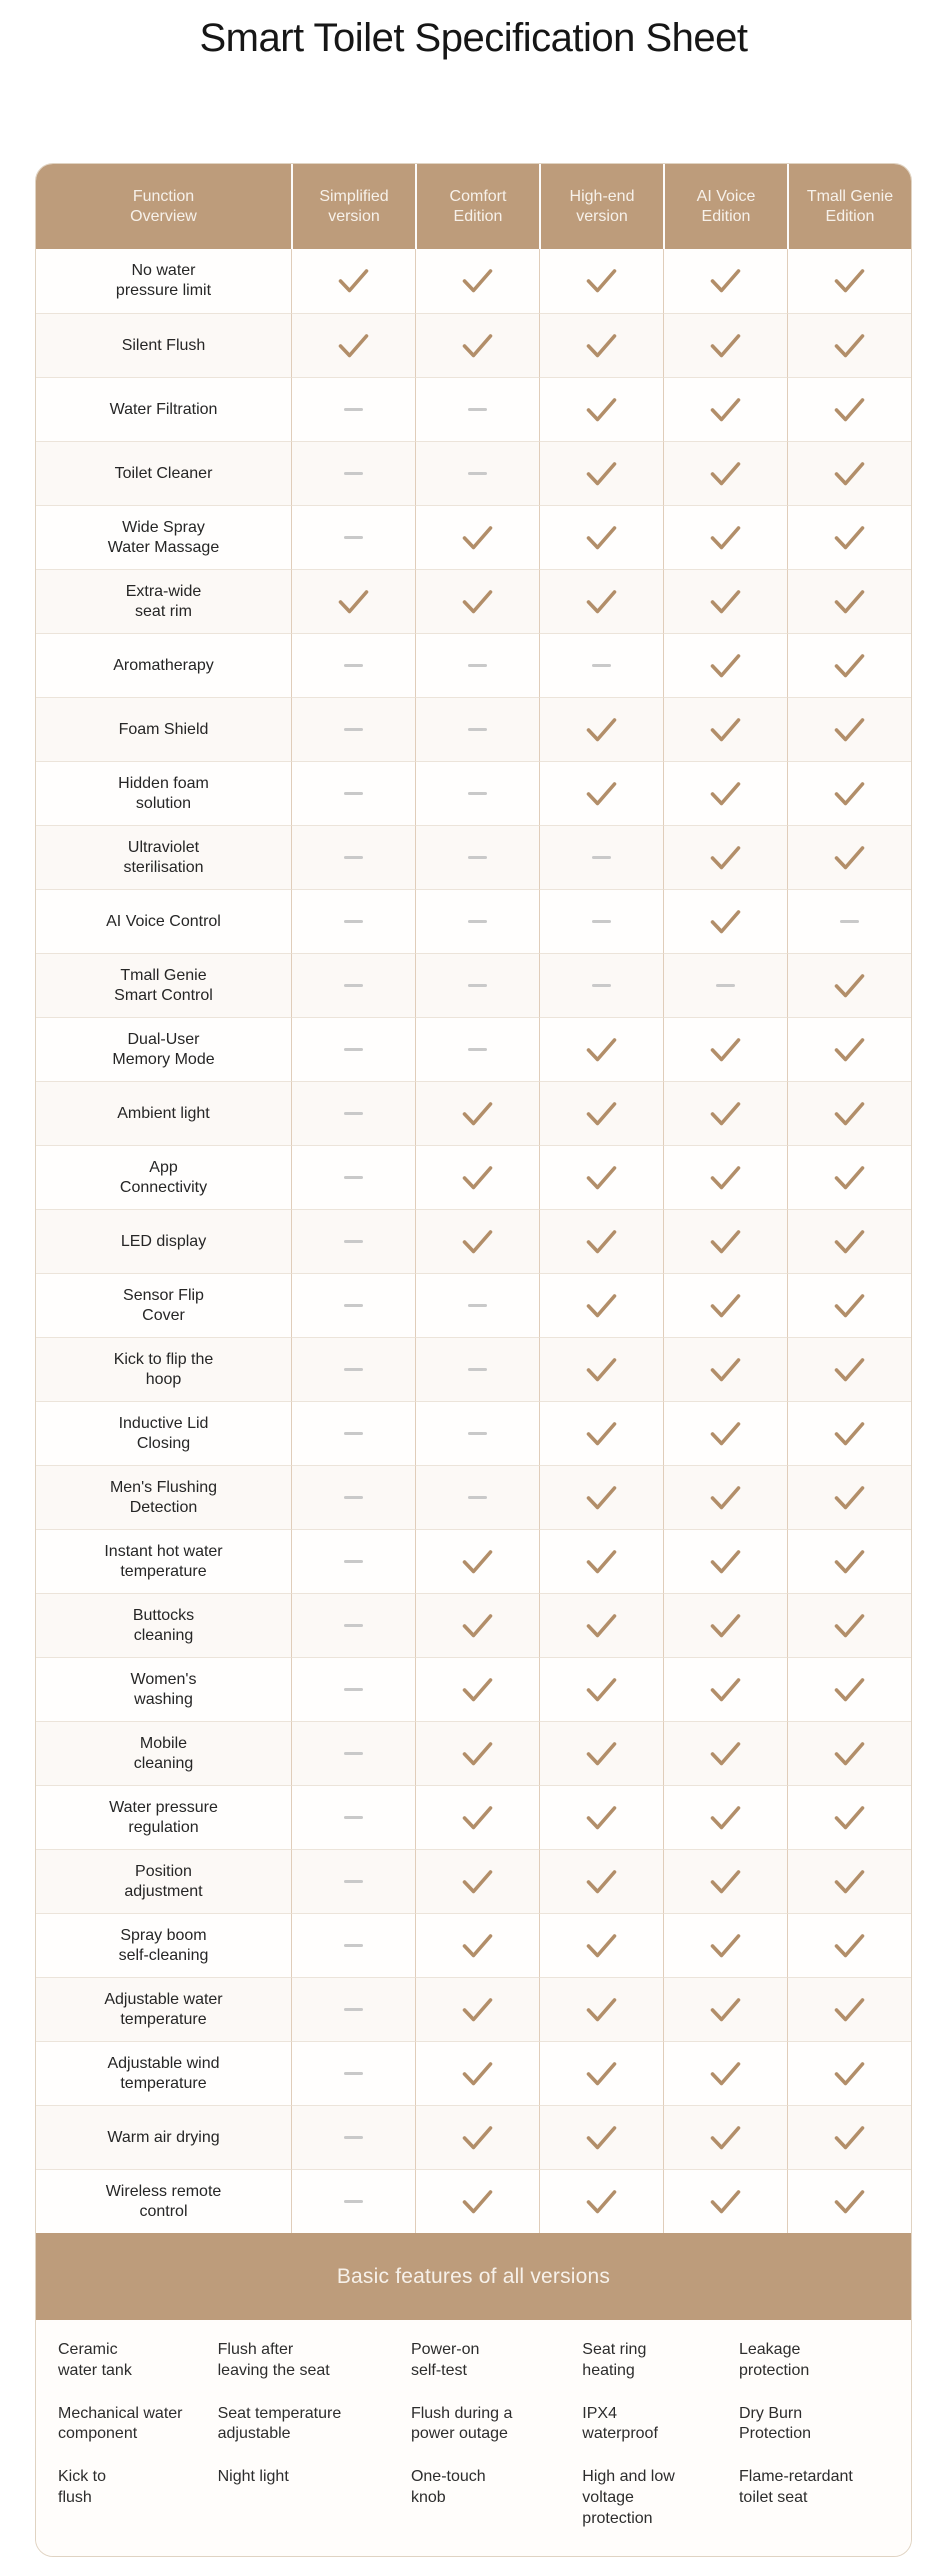 The image size is (947, 2560). Describe the element at coordinates (253, 2477) in the screenshot. I see `basic-feature-item: Night light` at that location.